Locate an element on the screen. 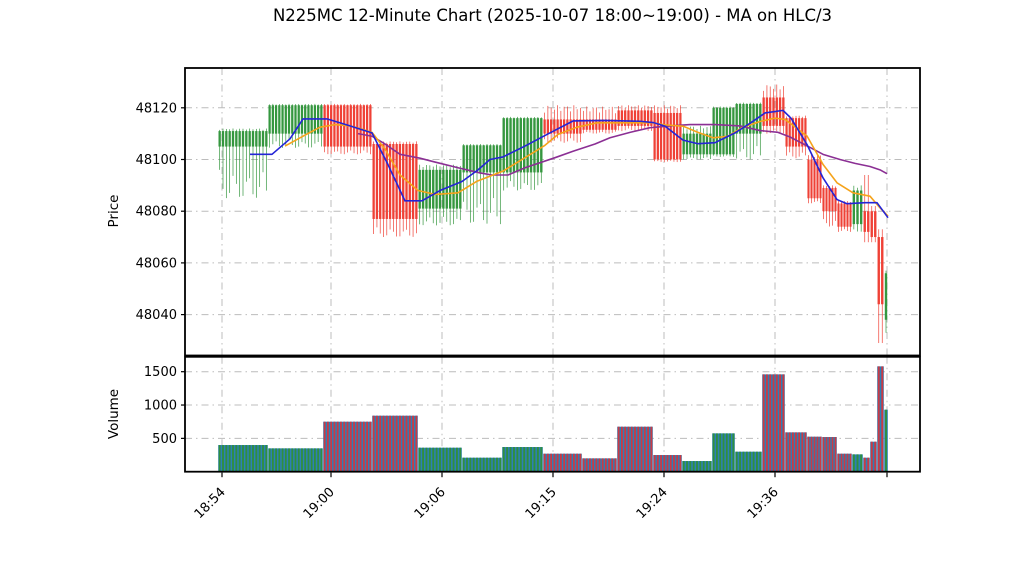 This screenshot has height=575, width=1022. ma-line-short is located at coordinates (569, 164).